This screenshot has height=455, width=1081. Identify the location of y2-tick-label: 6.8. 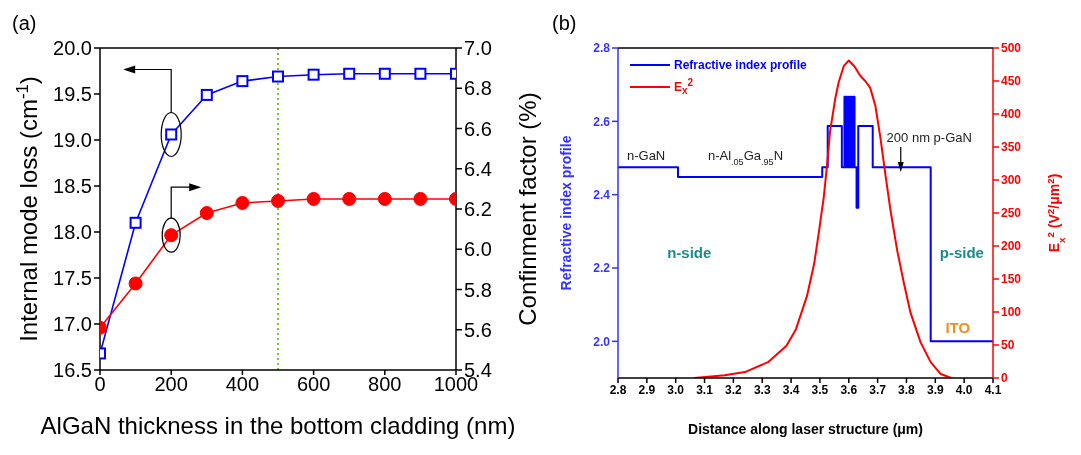
(478, 88).